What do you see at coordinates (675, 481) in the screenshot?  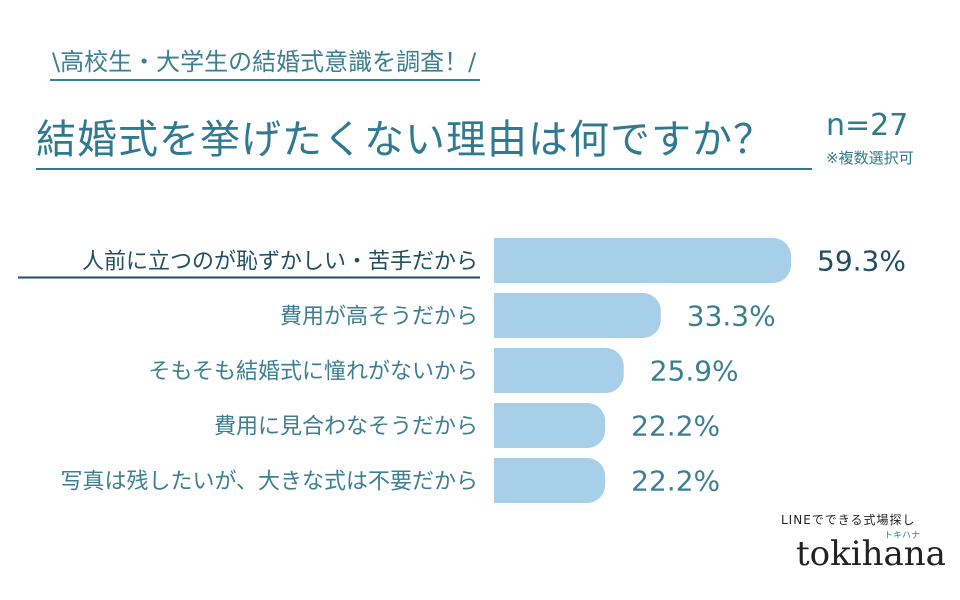 I see `value-label-4: 22.2%` at bounding box center [675, 481].